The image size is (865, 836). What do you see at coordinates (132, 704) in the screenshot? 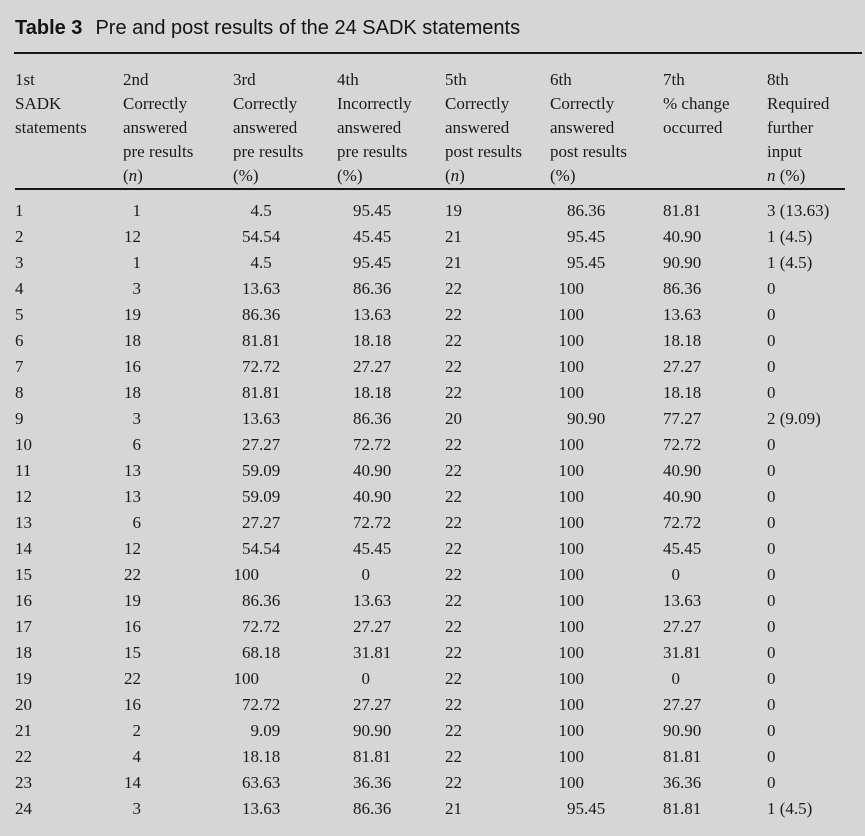
I see `table-cell: 16` at bounding box center [132, 704].